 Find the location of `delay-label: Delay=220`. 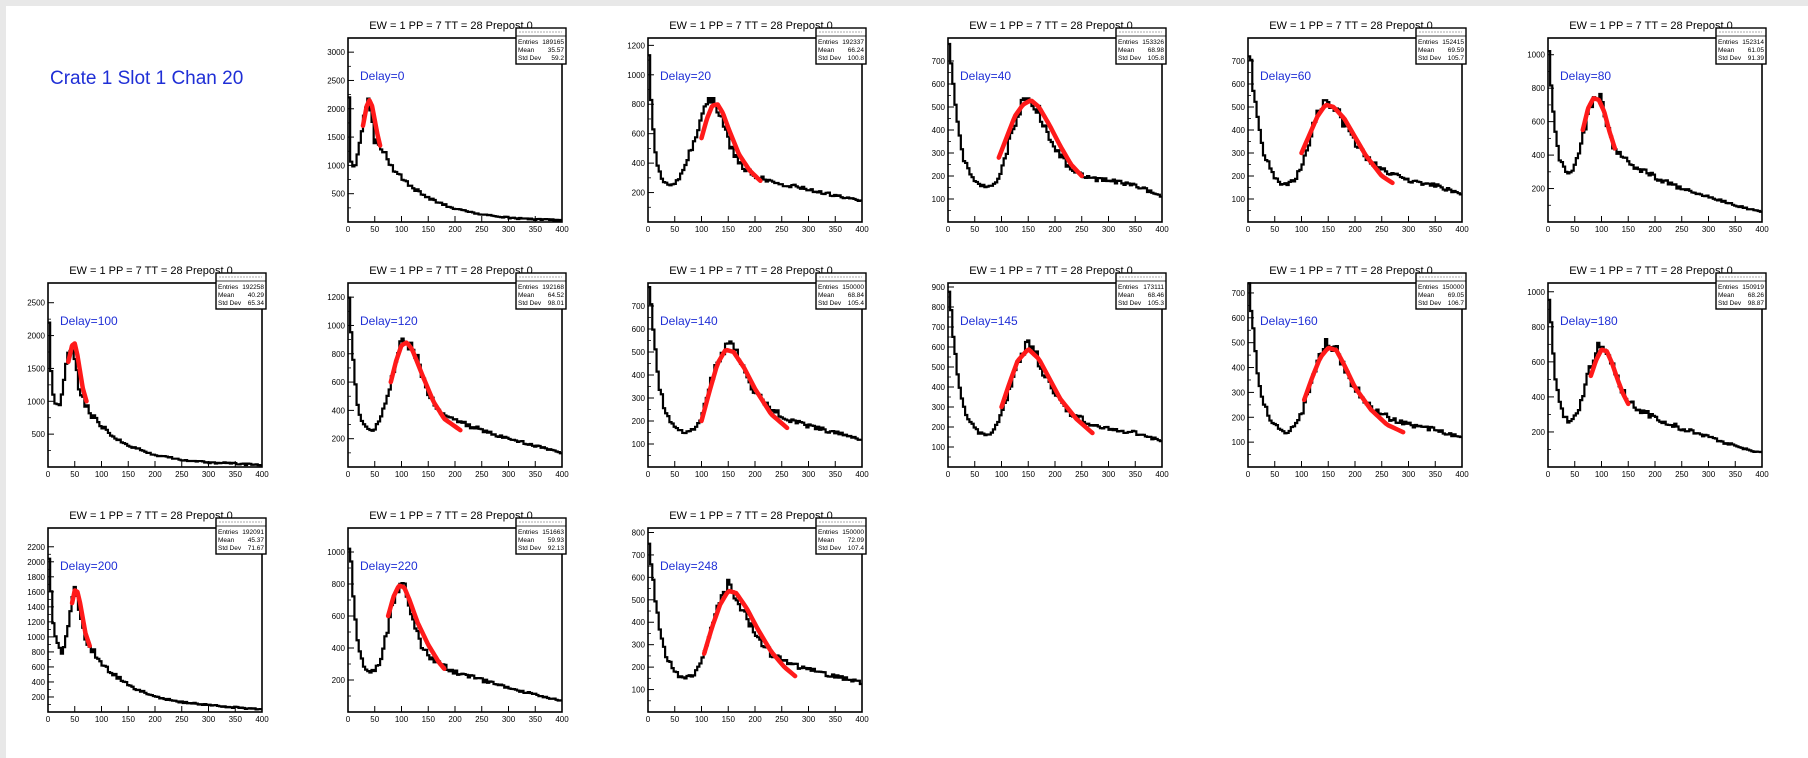

delay-label: Delay=220 is located at coordinates (389, 566).